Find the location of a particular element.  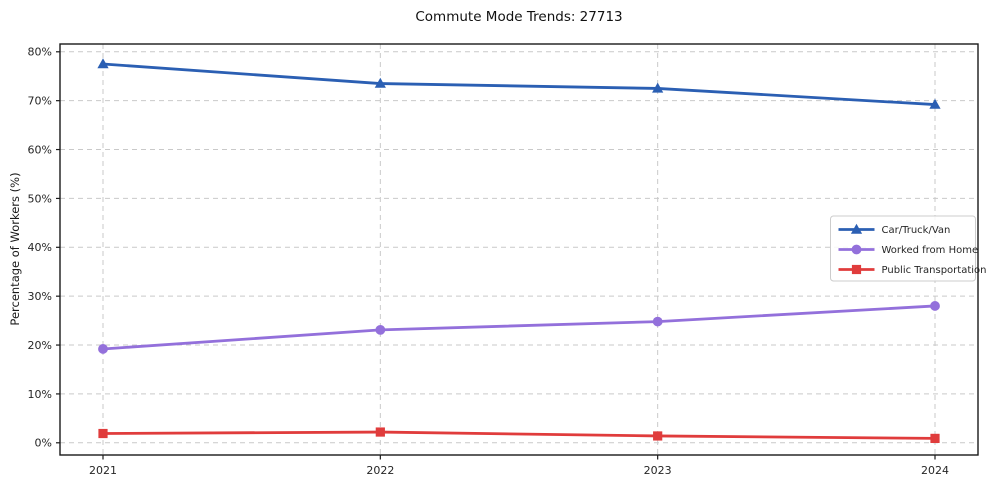

x-tick-label: 2023 is located at coordinates (658, 470).